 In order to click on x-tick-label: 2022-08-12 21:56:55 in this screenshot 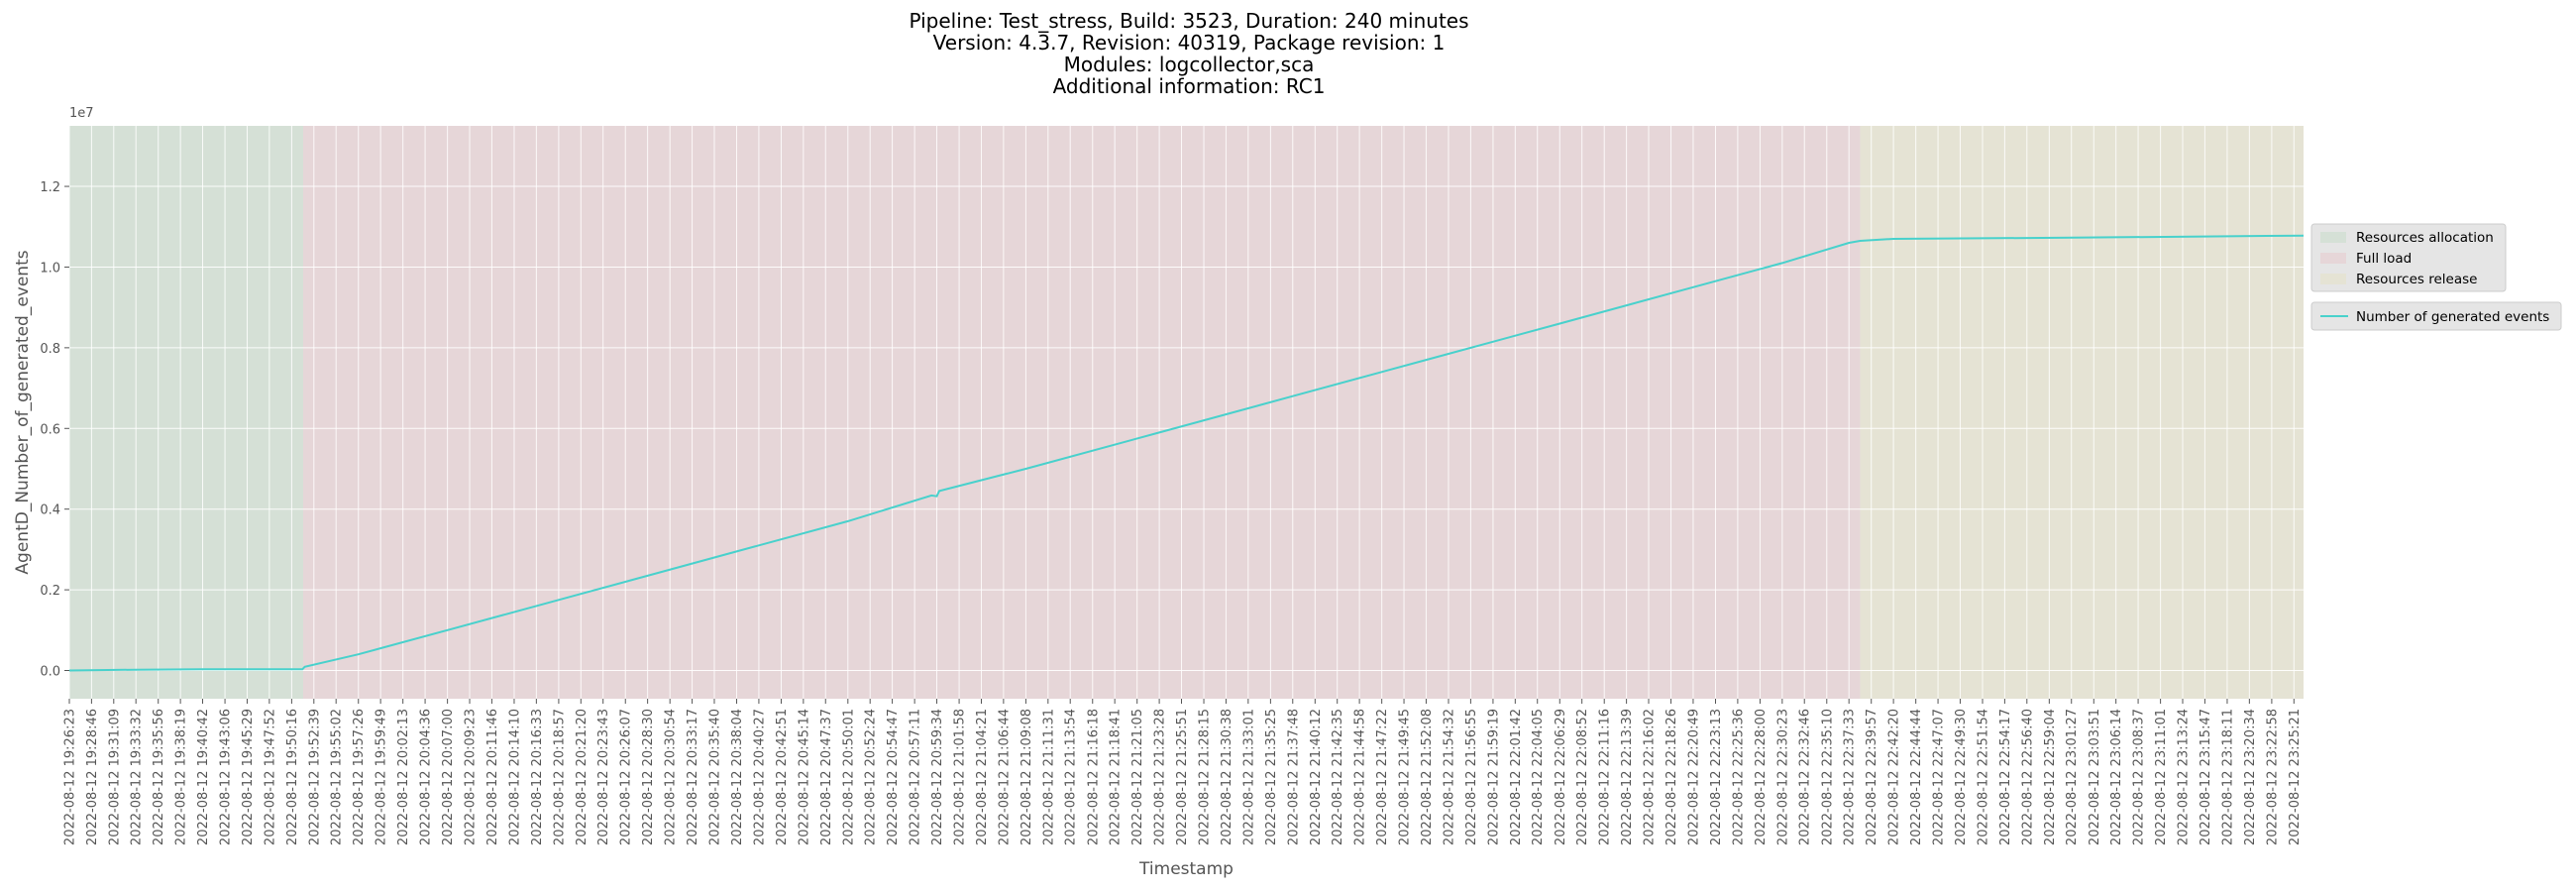, I will do `click(1471, 777)`.